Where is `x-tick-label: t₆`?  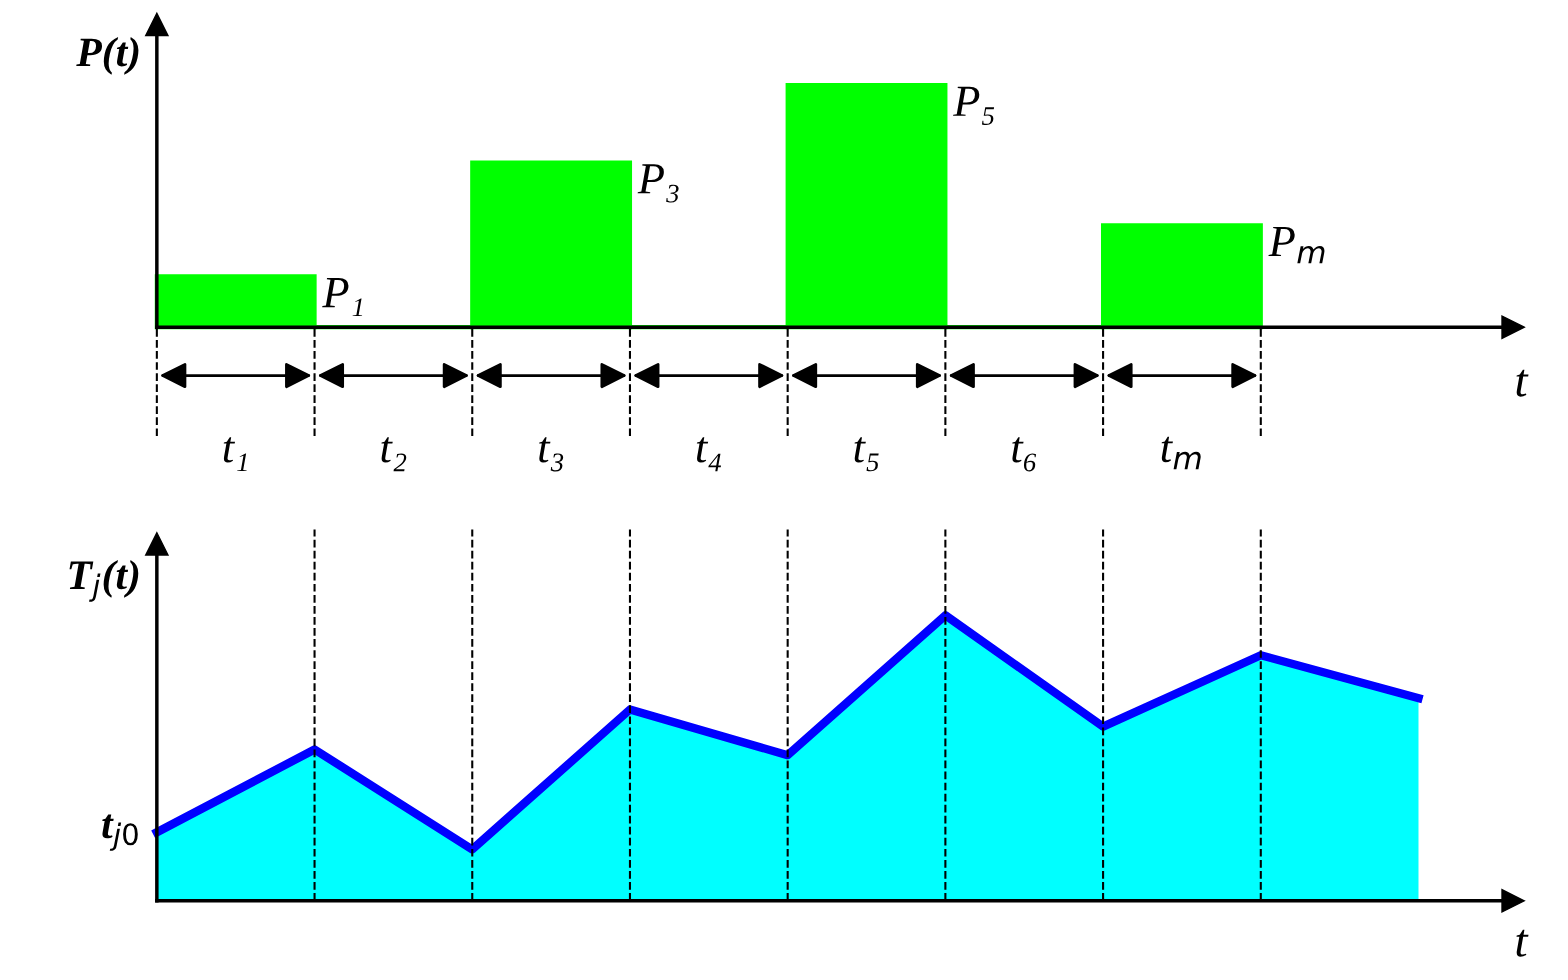
x-tick-label: t₆ is located at coordinates (1024, 454).